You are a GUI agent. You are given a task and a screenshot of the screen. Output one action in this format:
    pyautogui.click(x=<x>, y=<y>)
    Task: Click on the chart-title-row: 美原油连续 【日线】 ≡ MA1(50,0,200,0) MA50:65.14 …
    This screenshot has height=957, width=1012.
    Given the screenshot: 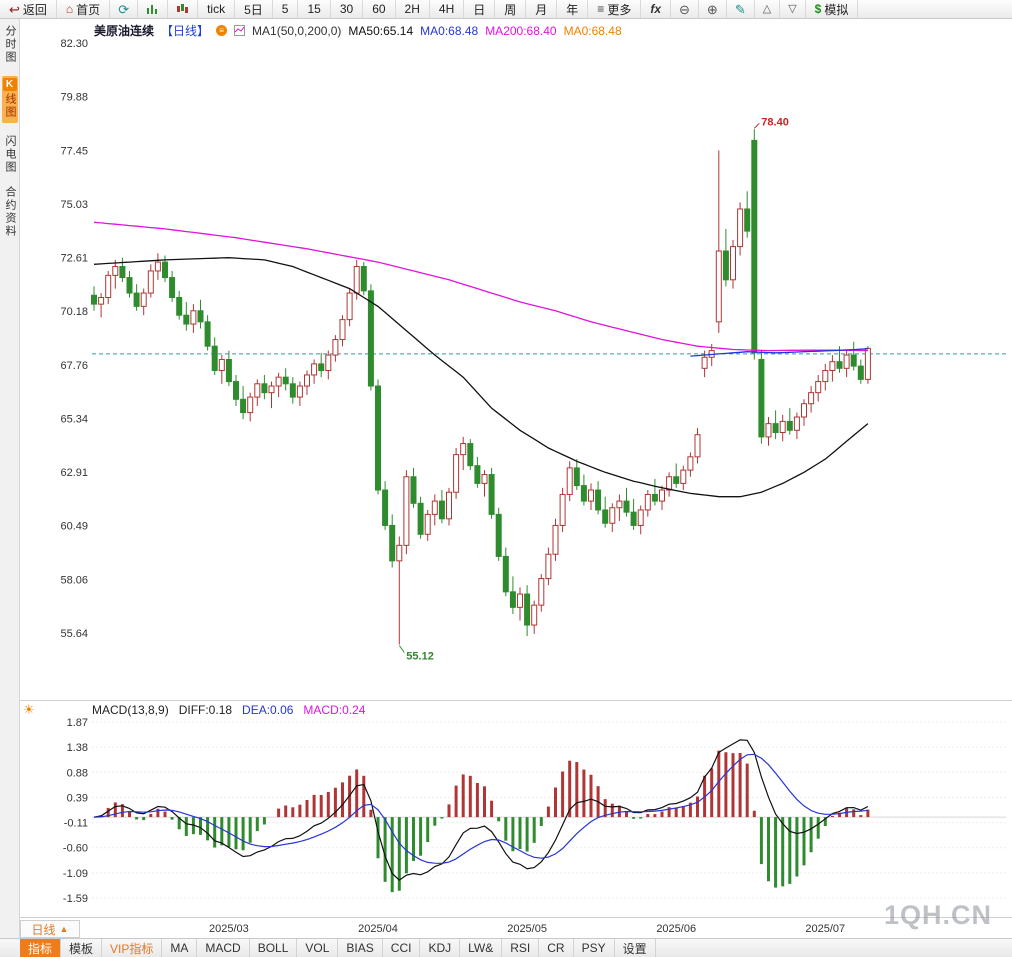 What is the action you would take?
    pyautogui.click(x=358, y=31)
    